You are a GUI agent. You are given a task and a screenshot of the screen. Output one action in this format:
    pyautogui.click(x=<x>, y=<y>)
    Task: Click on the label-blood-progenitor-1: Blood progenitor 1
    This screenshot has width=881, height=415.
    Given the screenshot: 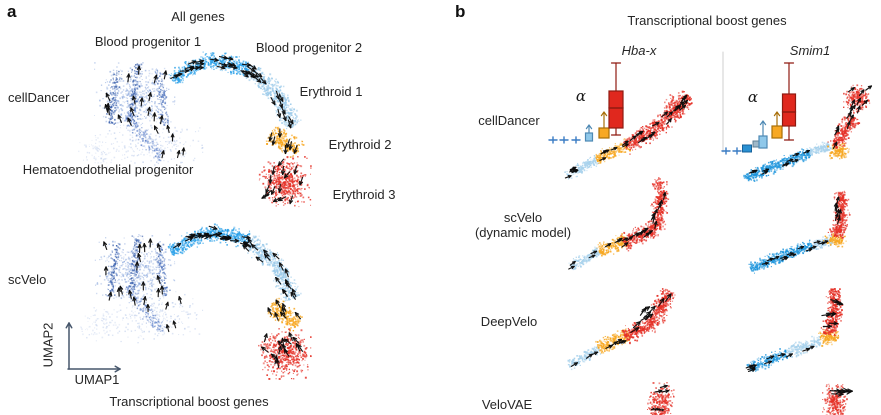 What is the action you would take?
    pyautogui.click(x=148, y=41)
    